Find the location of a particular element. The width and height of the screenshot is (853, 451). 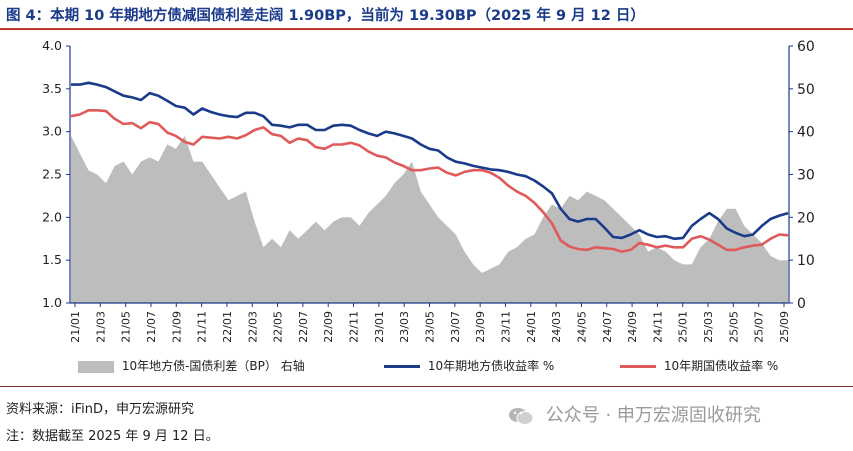

x-axis-tick-label: 25/09 is located at coordinates (784, 327).